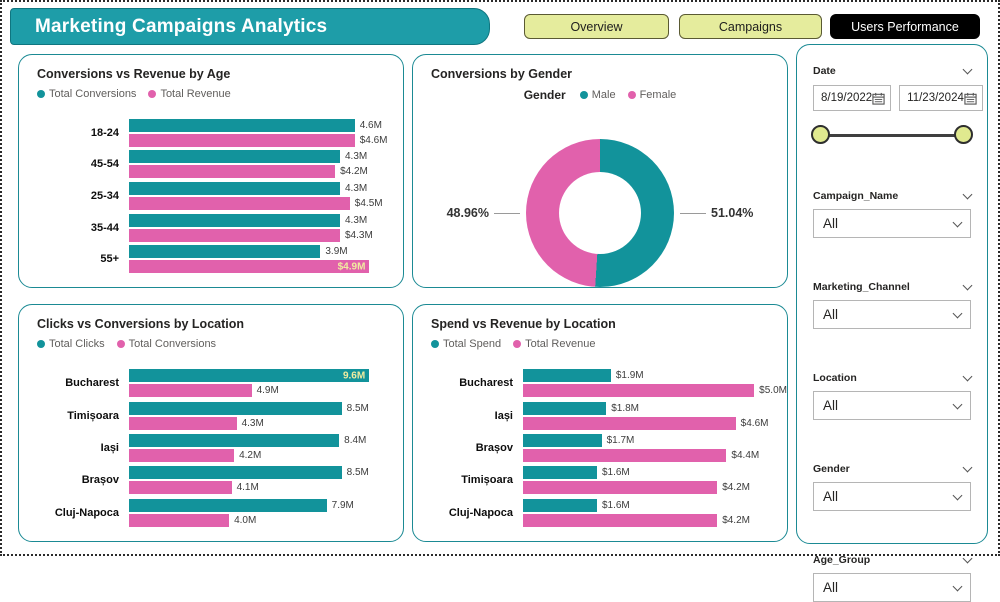 The height and width of the screenshot is (602, 1000). Describe the element at coordinates (245, 520) in the screenshot. I see `bar-value-label: 4.0M` at that location.